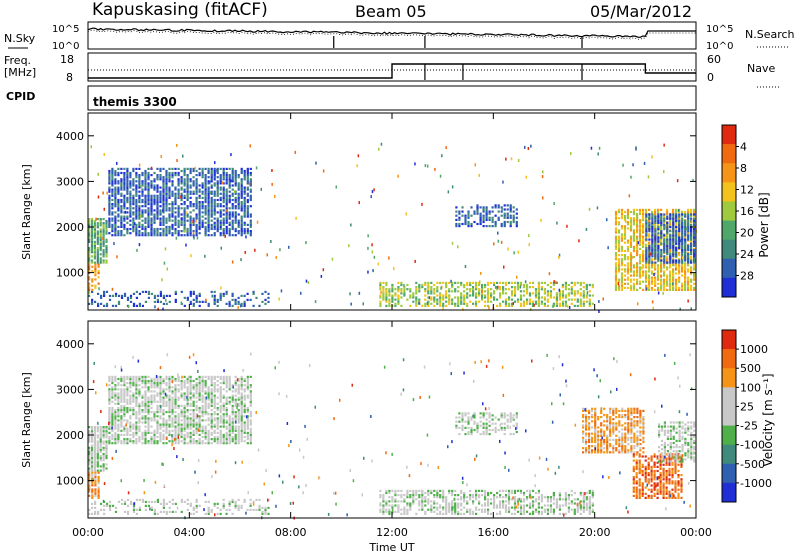  I want to click on nave-label: Nave, so click(761, 68).